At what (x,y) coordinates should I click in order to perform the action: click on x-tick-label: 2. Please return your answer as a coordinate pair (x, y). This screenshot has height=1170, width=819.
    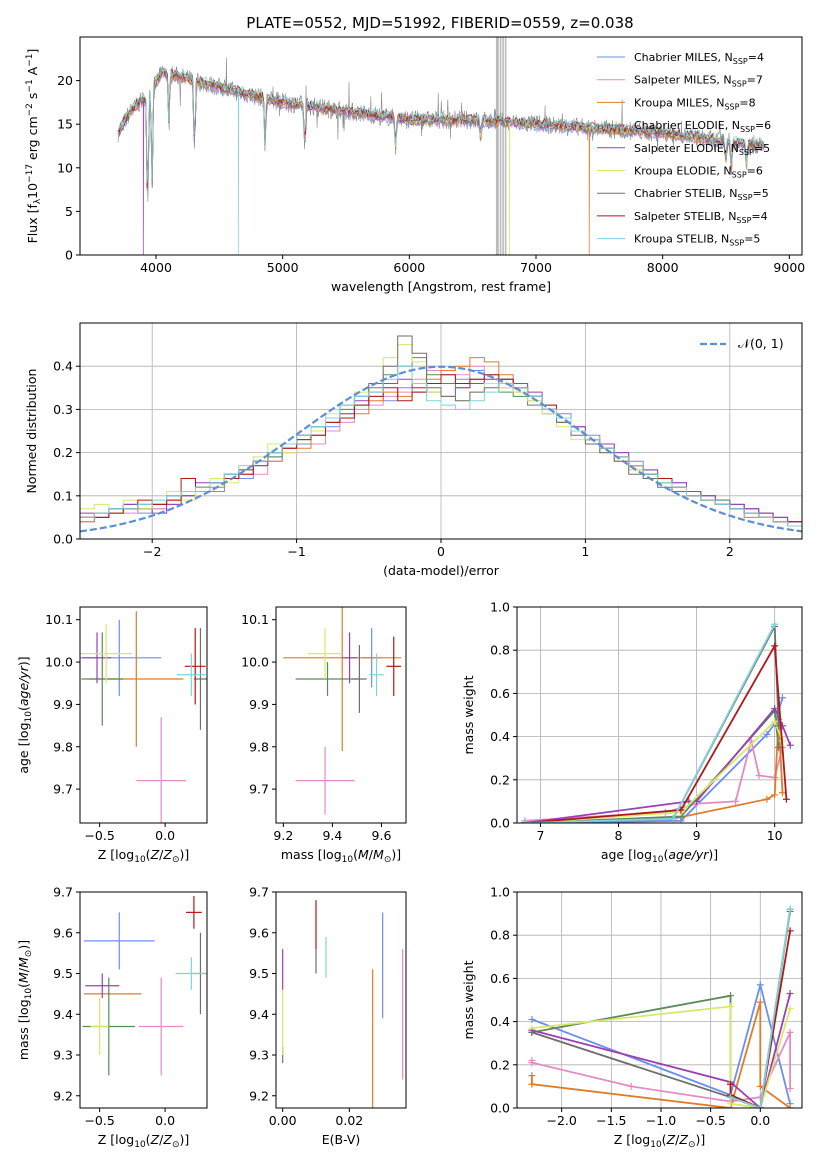
    Looking at the image, I should click on (730, 551).